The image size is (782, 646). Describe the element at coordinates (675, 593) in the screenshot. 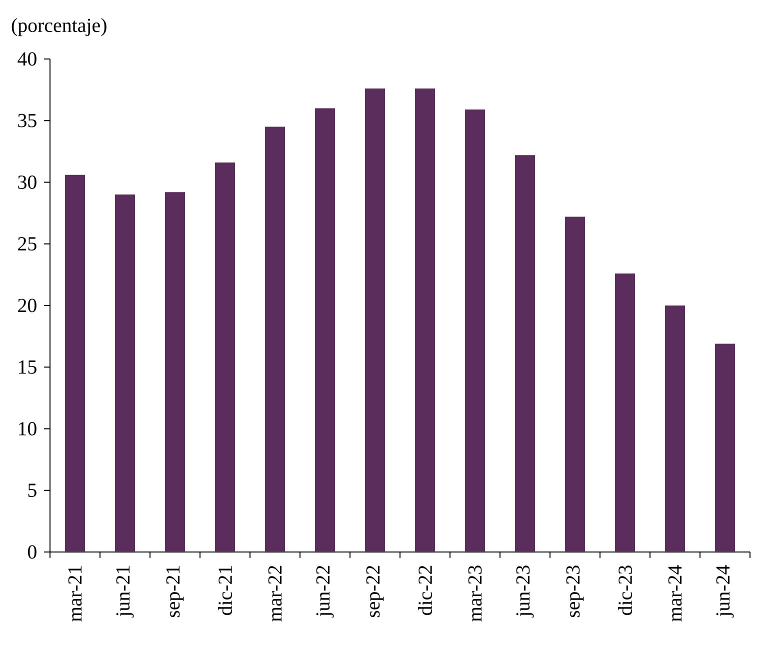

I see `x-tick-label: mar-24` at that location.